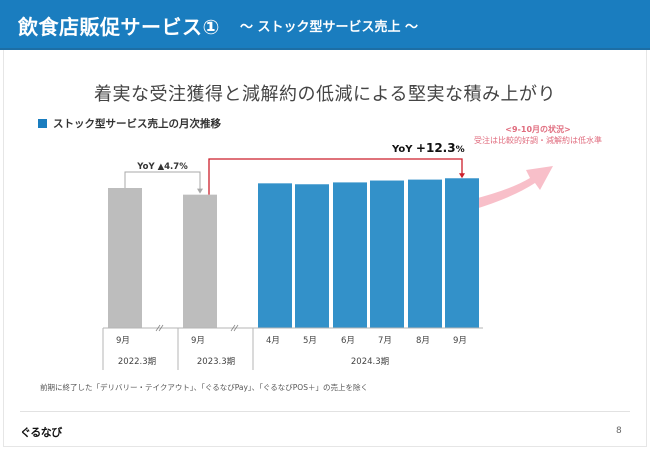 The width and height of the screenshot is (650, 450). Describe the element at coordinates (310, 341) in the screenshot. I see `x-tick-label: 5月` at that location.